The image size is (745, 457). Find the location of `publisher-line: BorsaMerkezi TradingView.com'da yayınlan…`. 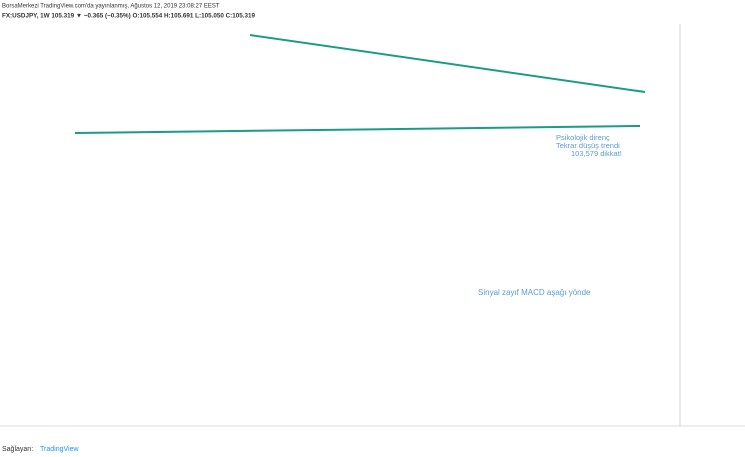

publisher-line: BorsaMerkezi TradingView.com'da yayınlan… is located at coordinates (111, 7).